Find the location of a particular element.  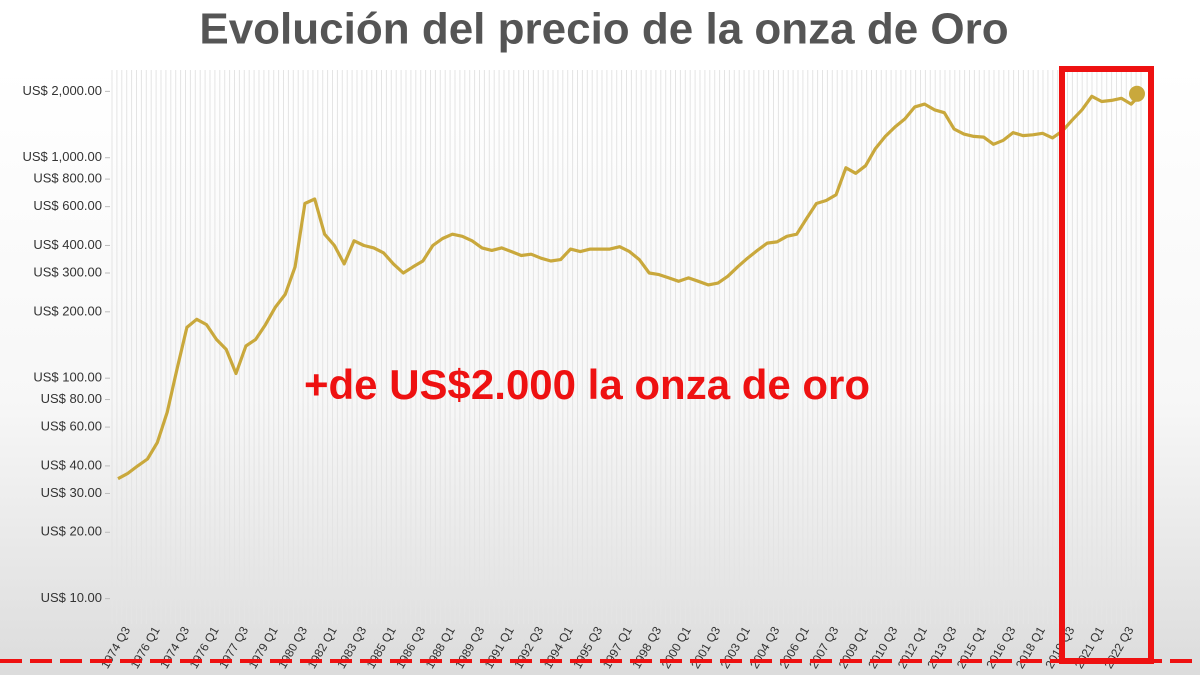

y-tick-label: US$ 300.00 is located at coordinates (67, 271).